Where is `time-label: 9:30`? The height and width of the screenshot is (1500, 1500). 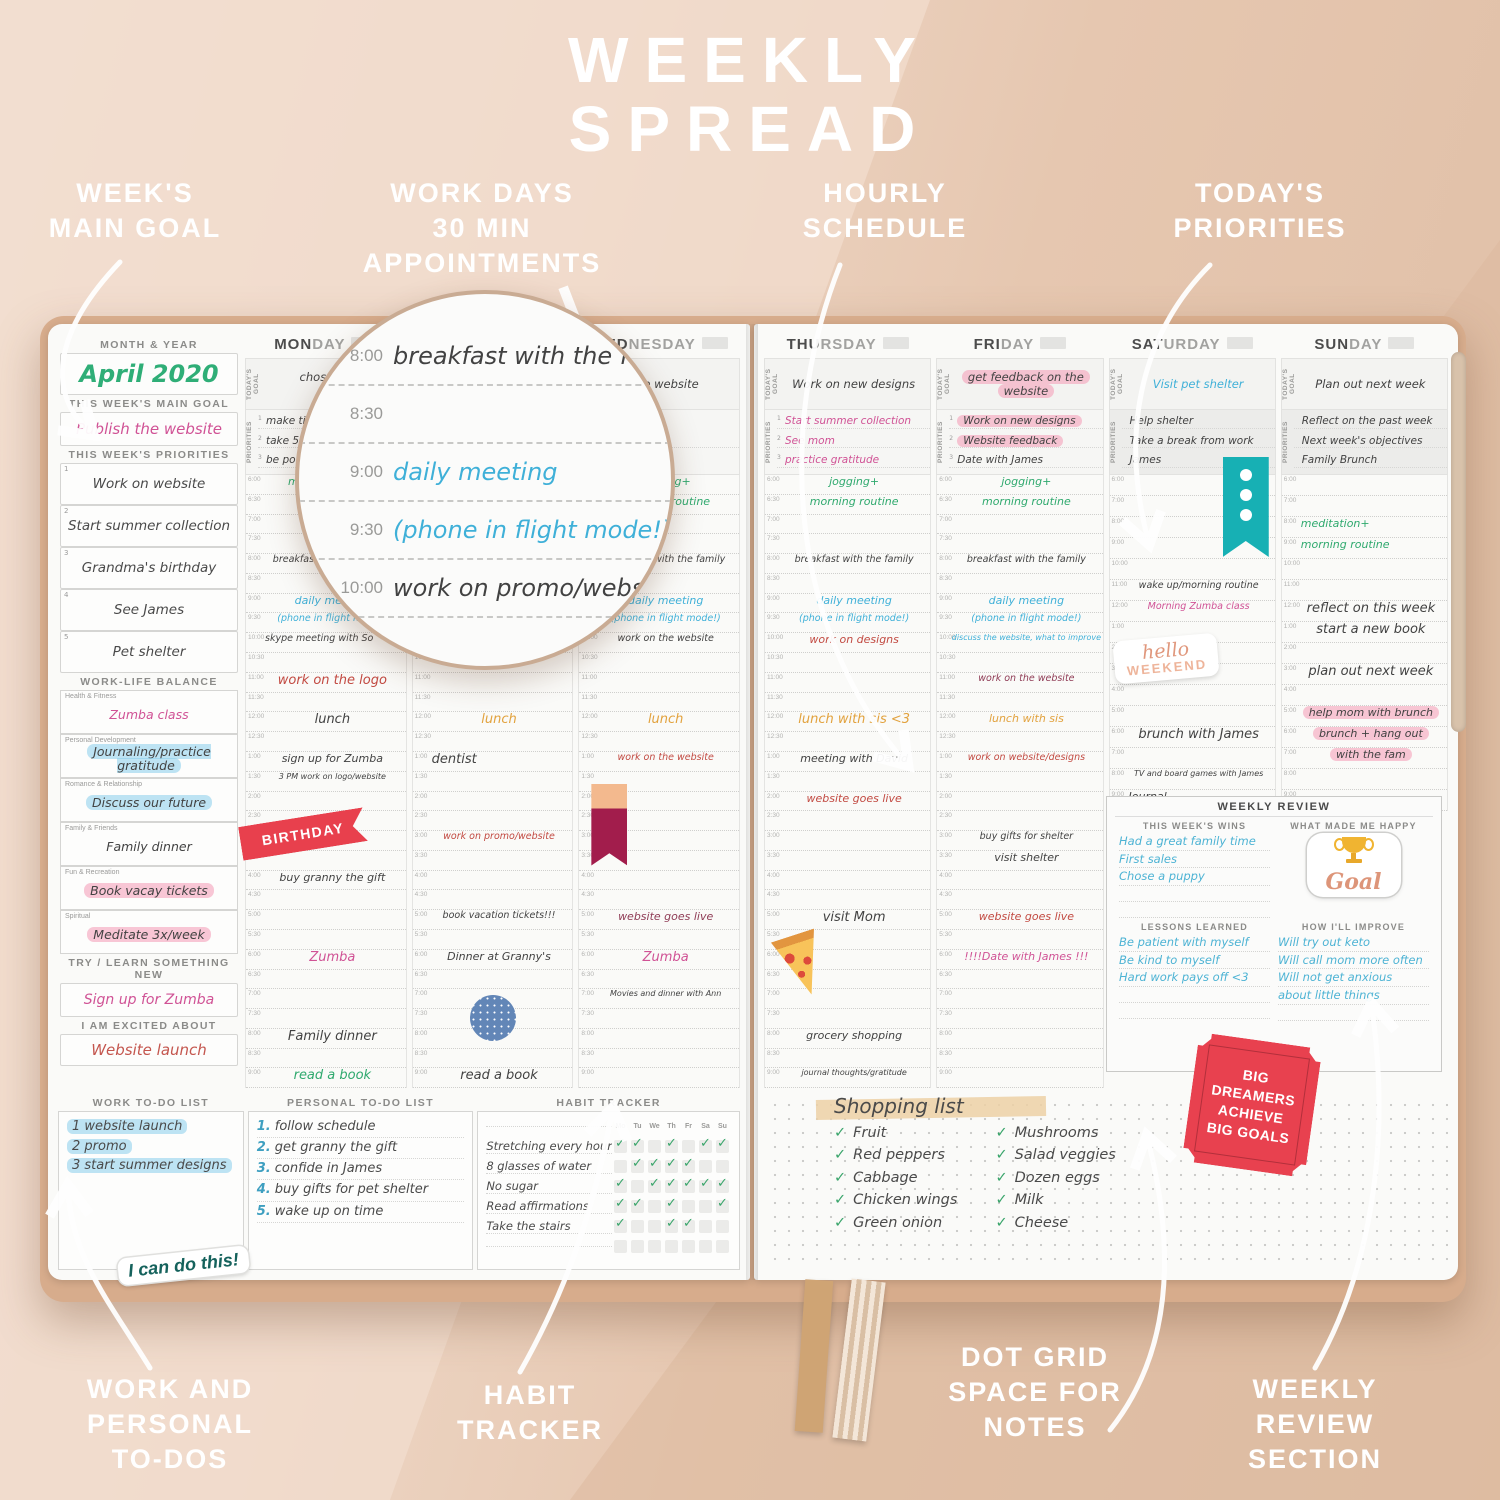
time-label: 9:30 is located at coordinates (773, 618).